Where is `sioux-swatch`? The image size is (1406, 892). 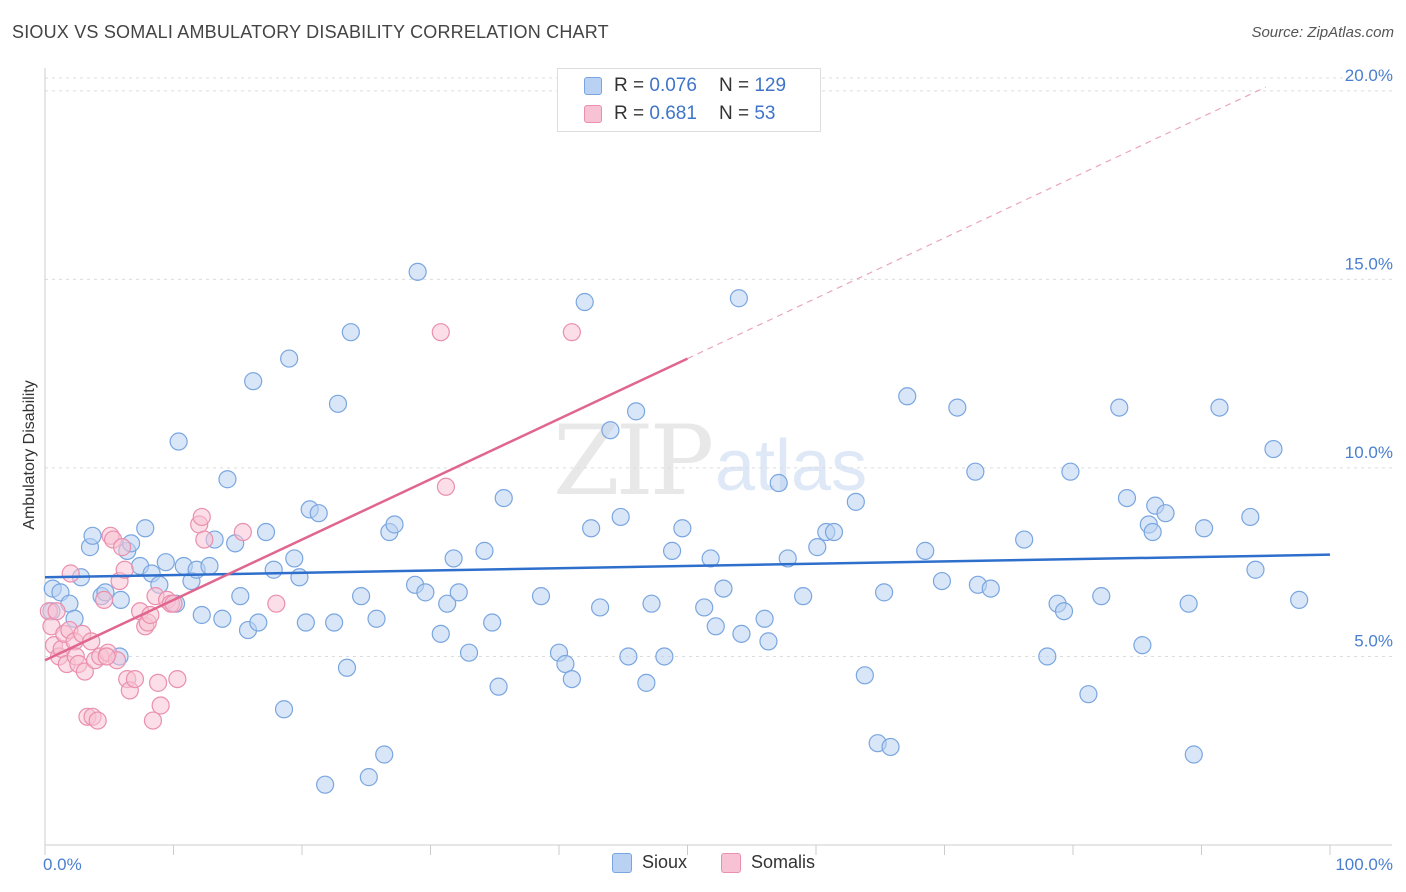 sioux-swatch is located at coordinates (593, 86).